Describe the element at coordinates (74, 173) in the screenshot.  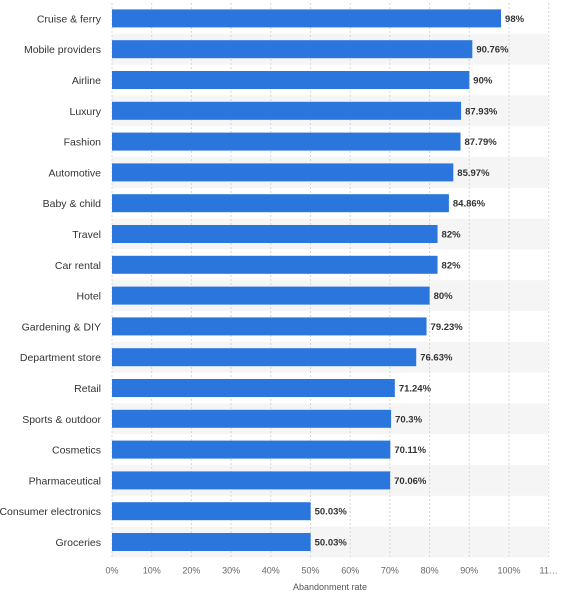
I see `category-label: Automotive` at that location.